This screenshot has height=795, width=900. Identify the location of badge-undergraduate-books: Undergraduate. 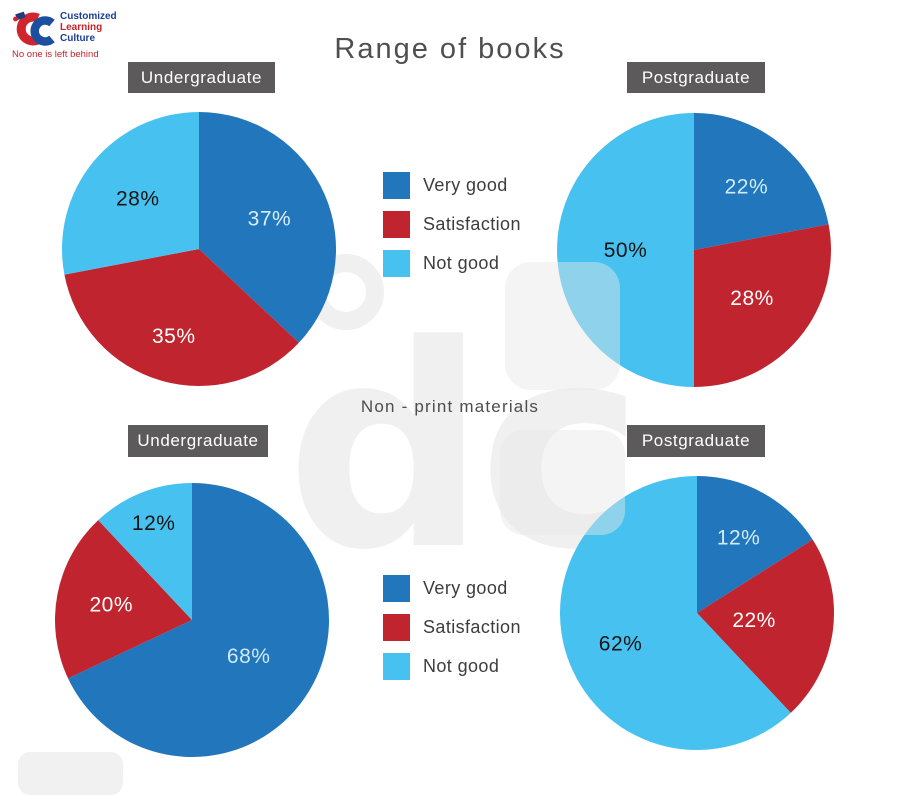
(201, 77).